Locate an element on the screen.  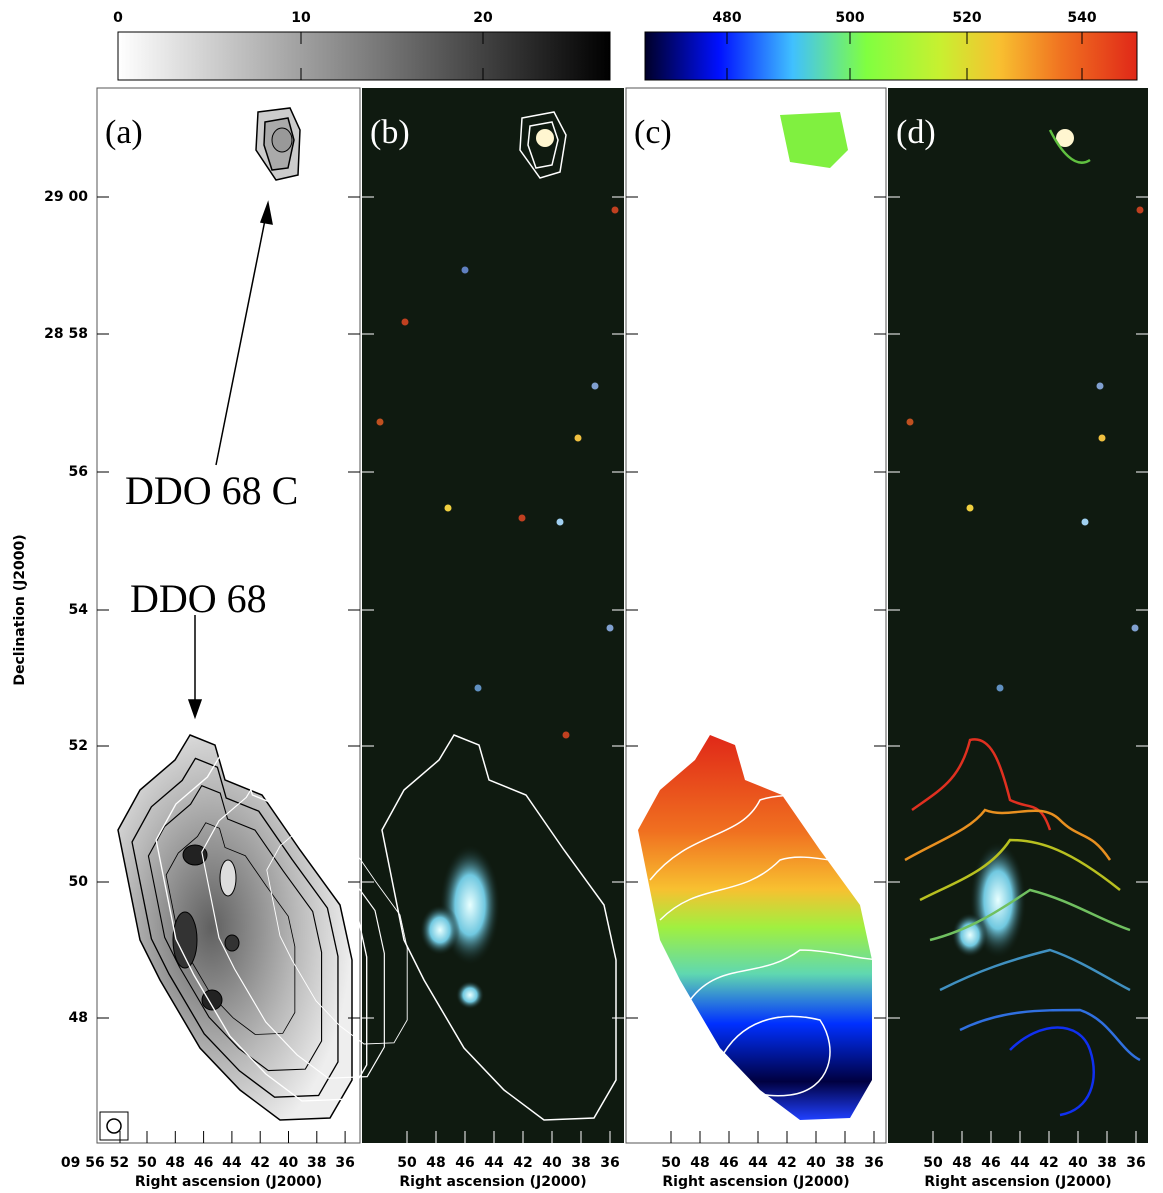
panel-label: (c) is located at coordinates (653, 132).